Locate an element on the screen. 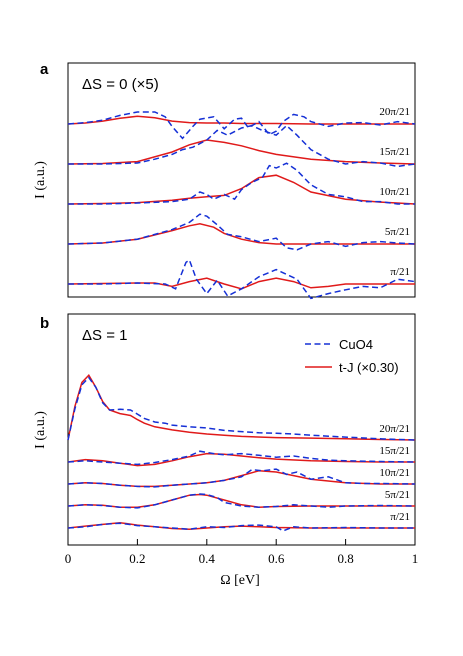 Image resolution: width=463 pixels, height=656 pixels. panel-a-k-label-1: 15π/21 is located at coordinates (394, 152).